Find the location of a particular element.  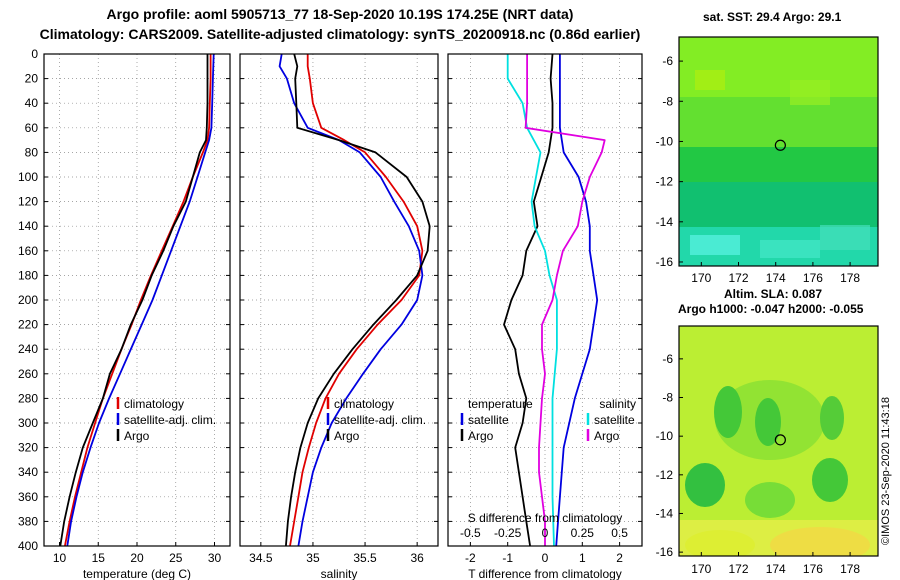

y-tick-label: 40 is located at coordinates (32, 103).